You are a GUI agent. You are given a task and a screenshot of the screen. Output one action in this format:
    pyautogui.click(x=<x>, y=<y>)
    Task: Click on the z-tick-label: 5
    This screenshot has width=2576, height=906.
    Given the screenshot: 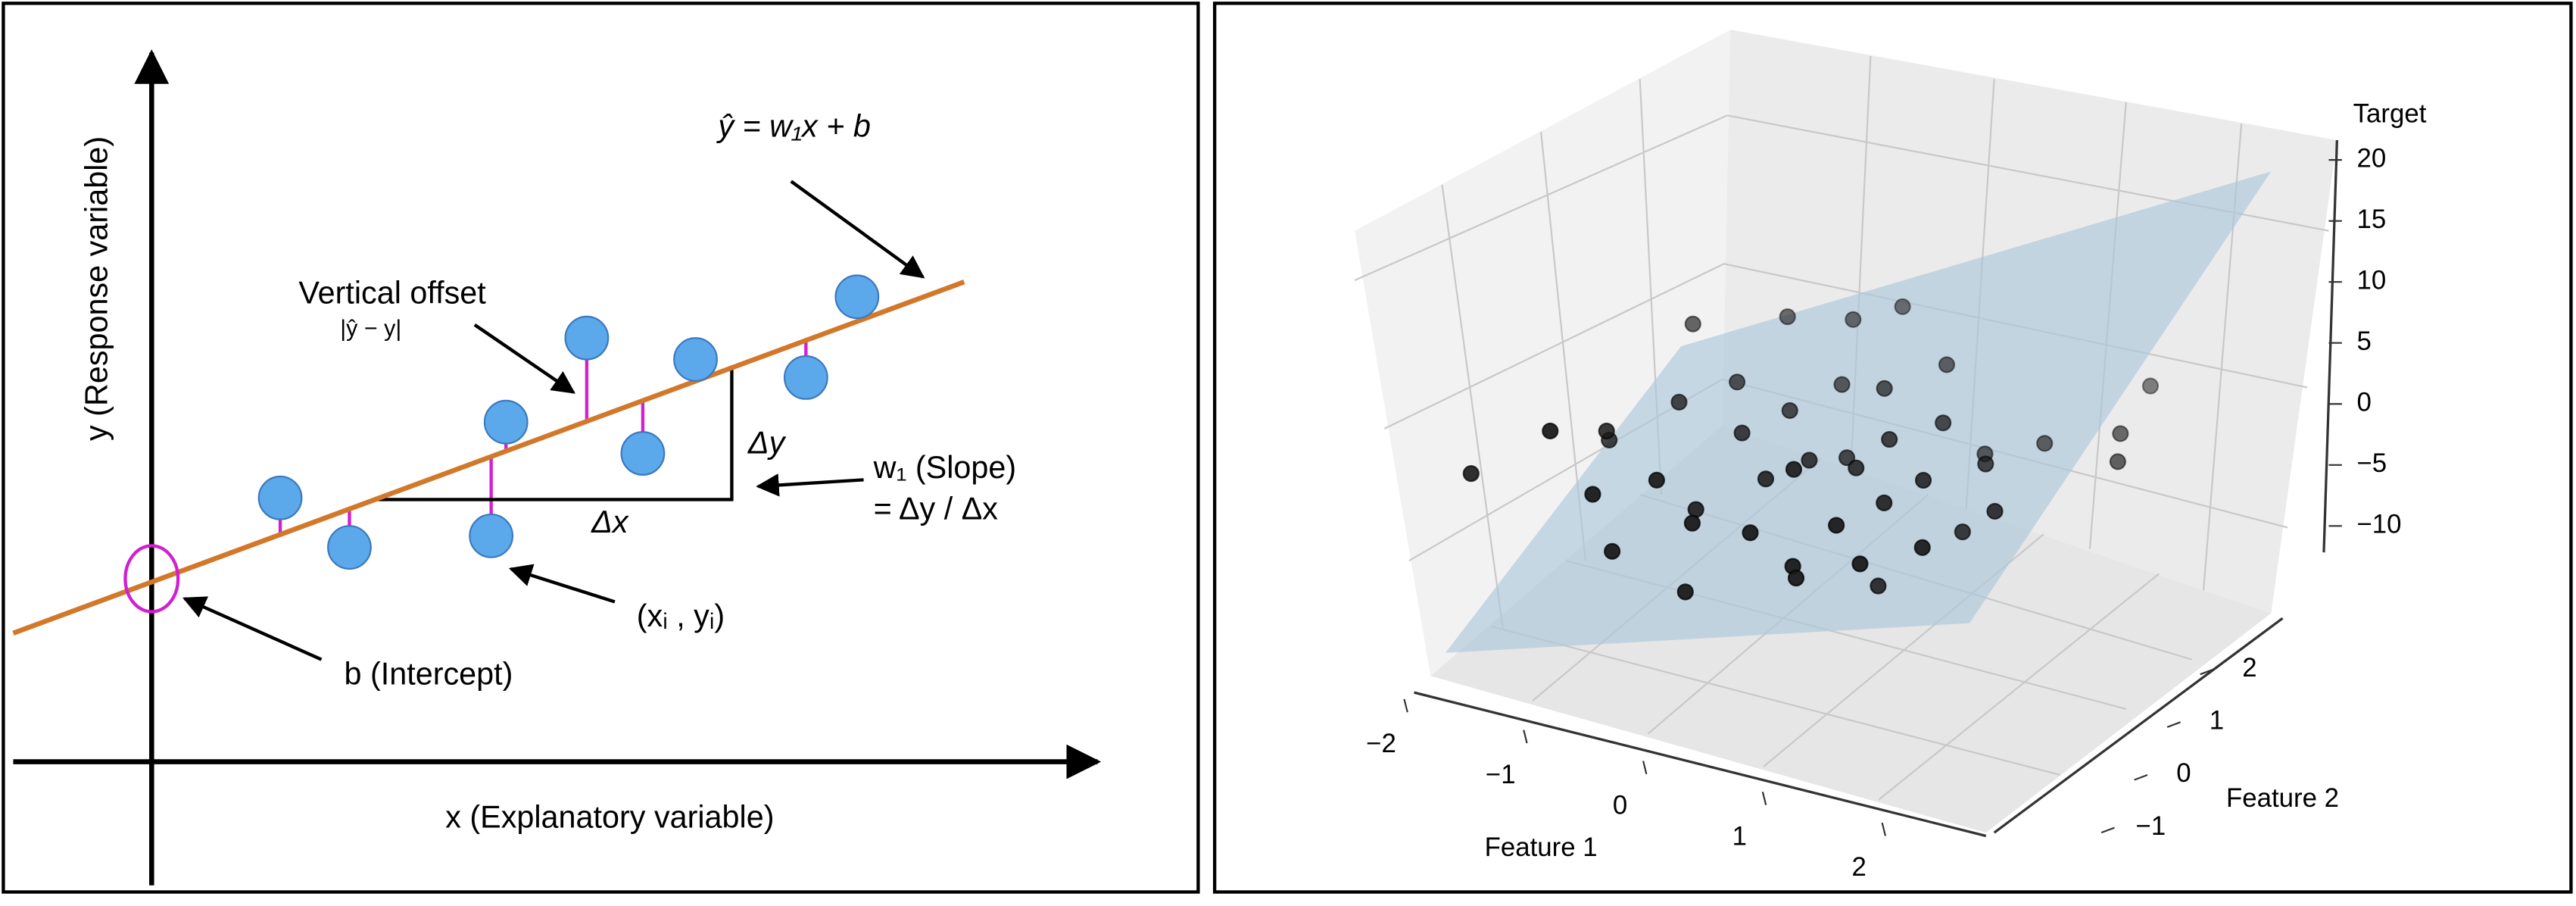 What is the action you would take?
    pyautogui.click(x=2363, y=341)
    